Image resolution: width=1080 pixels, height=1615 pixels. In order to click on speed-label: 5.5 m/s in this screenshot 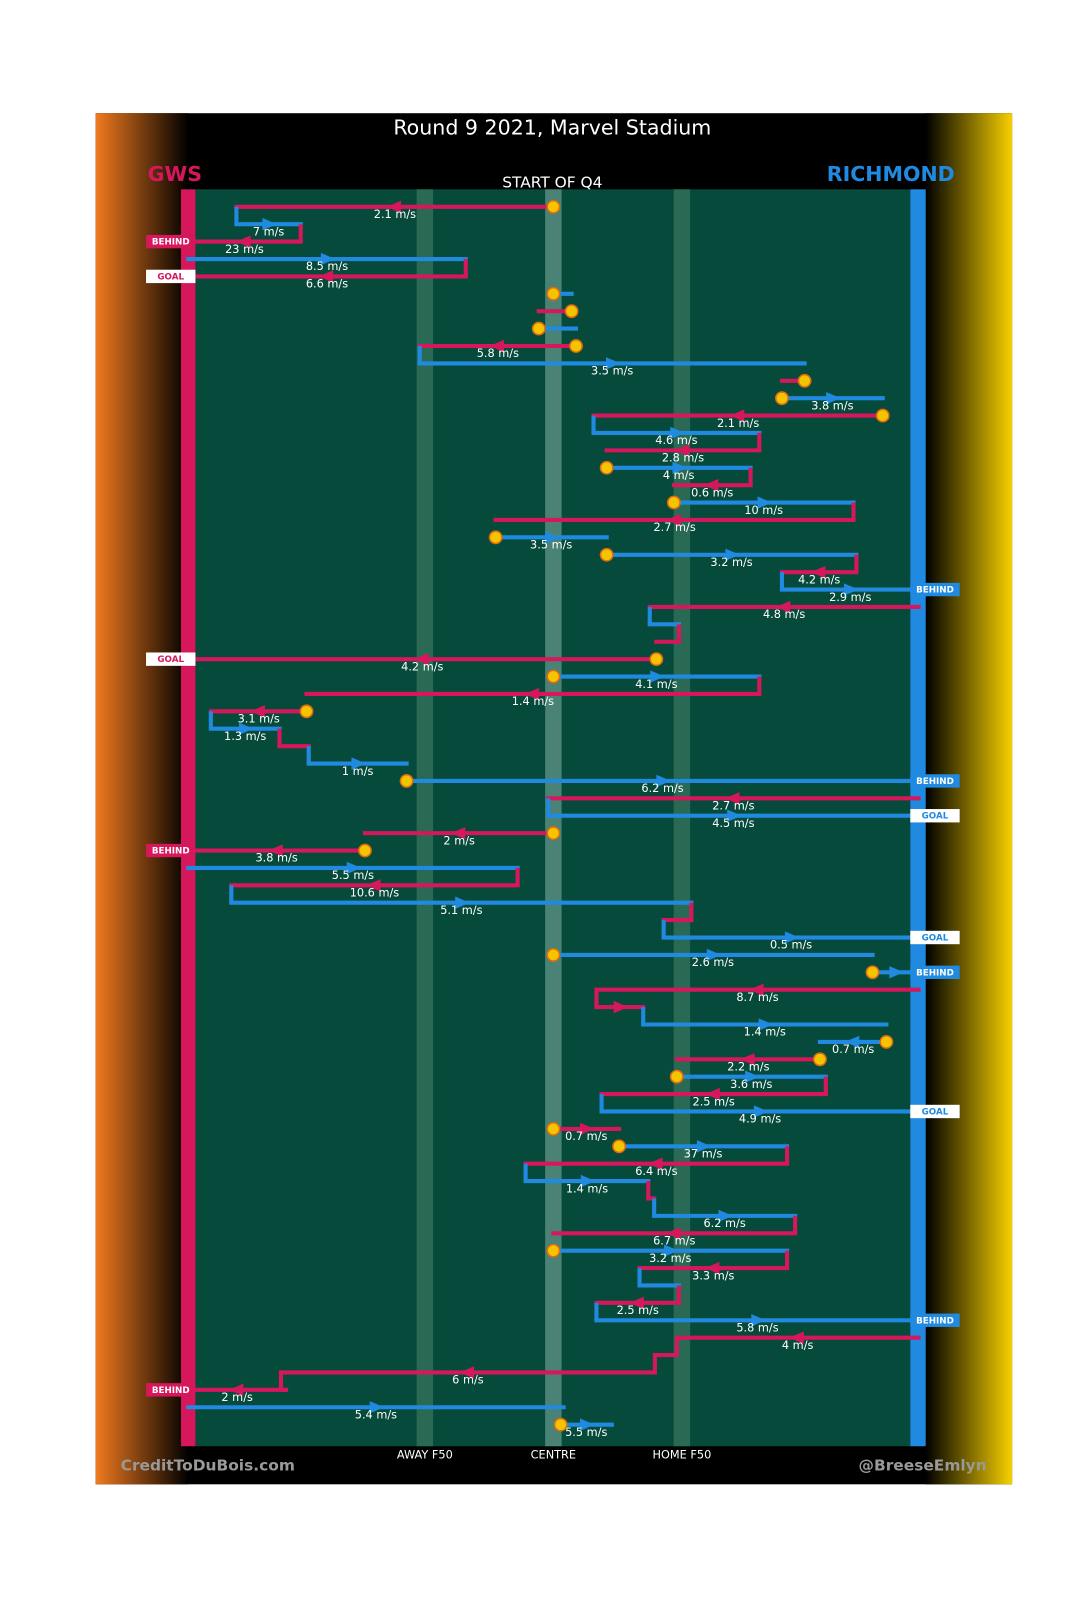, I will do `click(353, 875)`.